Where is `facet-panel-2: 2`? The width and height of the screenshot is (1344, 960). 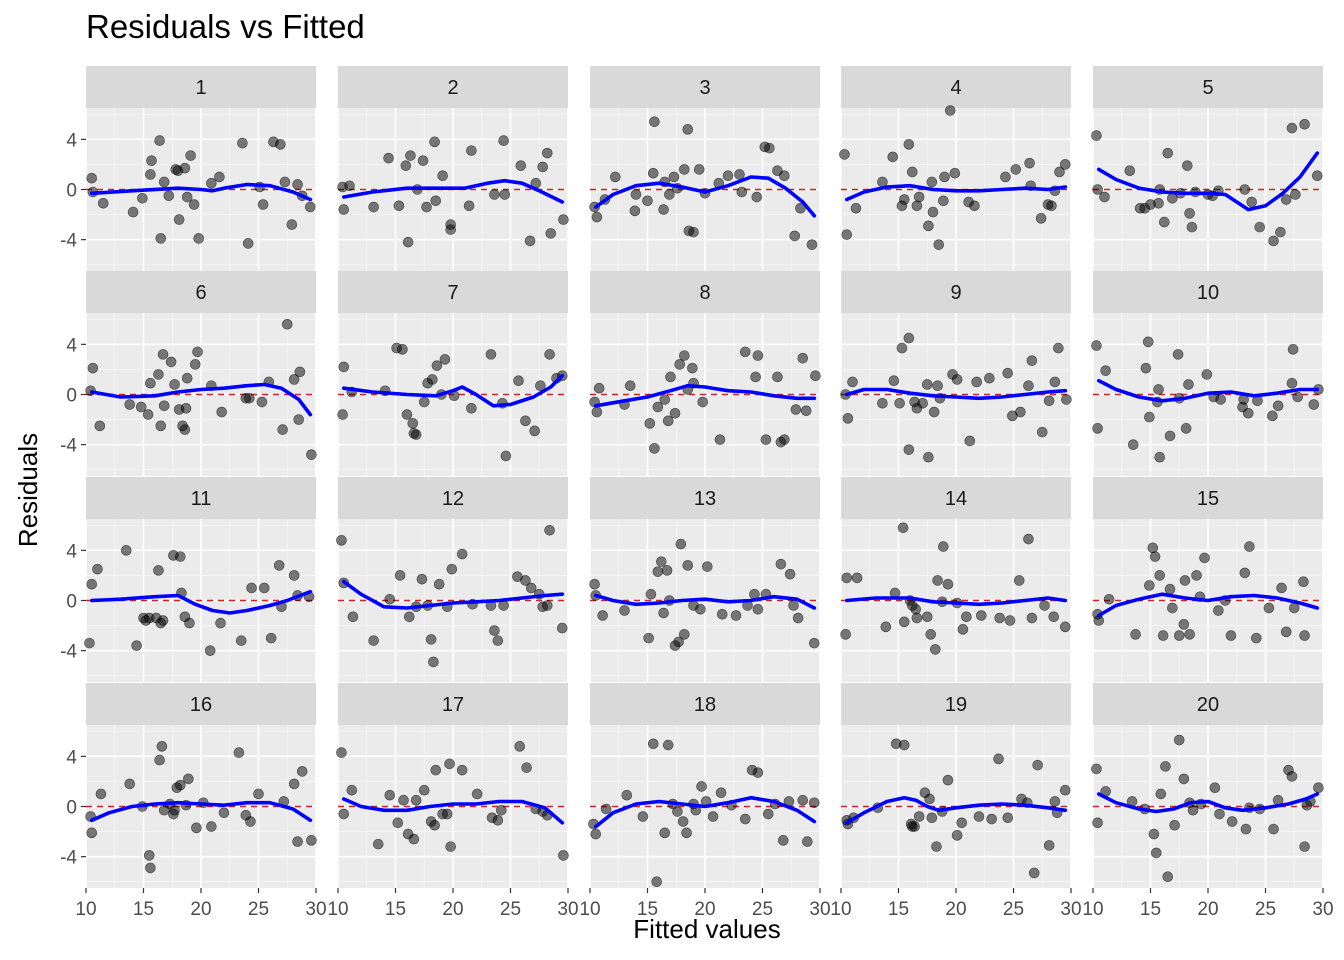
facet-panel-2: 2 is located at coordinates (453, 168).